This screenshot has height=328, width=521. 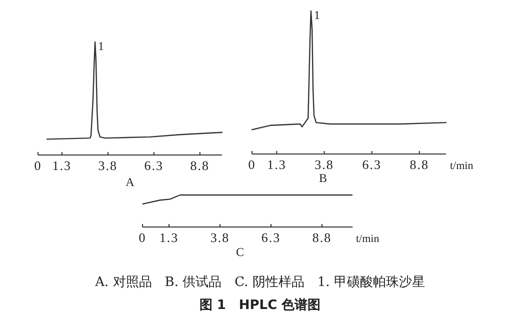 I want to click on text: A. 对照品 B. 供试品 C. 阴性样品 1. 甲磺酸帕珠沙星, so click(x=259, y=282).